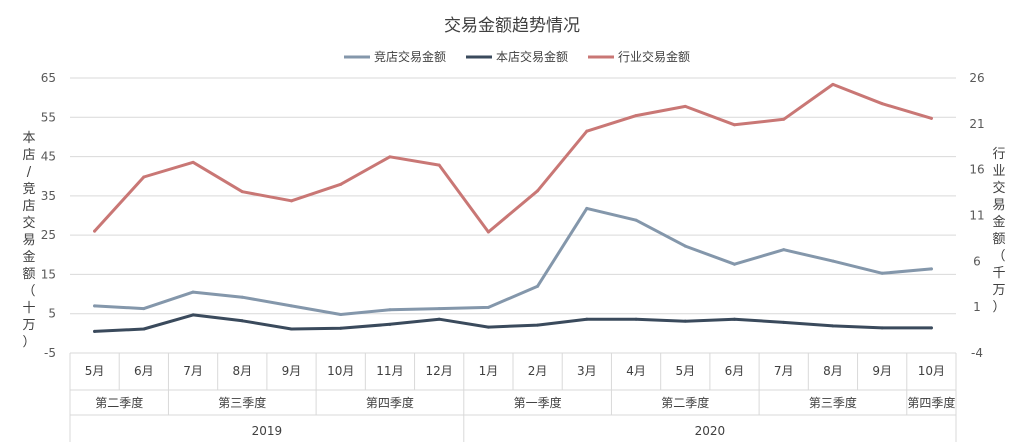  What do you see at coordinates (976, 124) in the screenshot?
I see `right-tick-label: 21` at bounding box center [976, 124].